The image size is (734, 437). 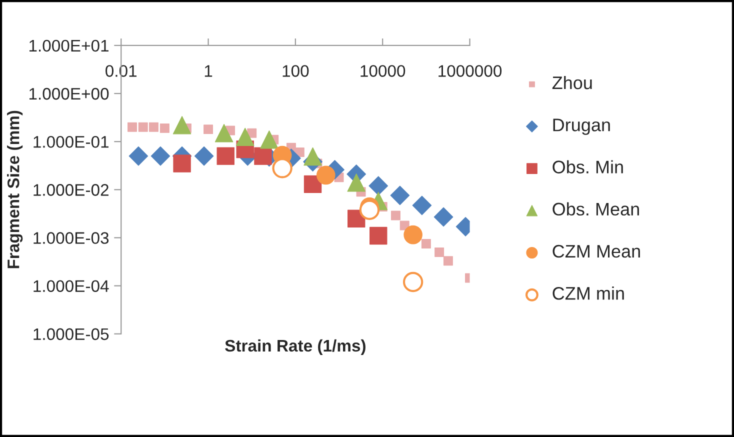 What do you see at coordinates (295, 347) in the screenshot?
I see `x-axis-title: Strain Rate (1/ms)` at bounding box center [295, 347].